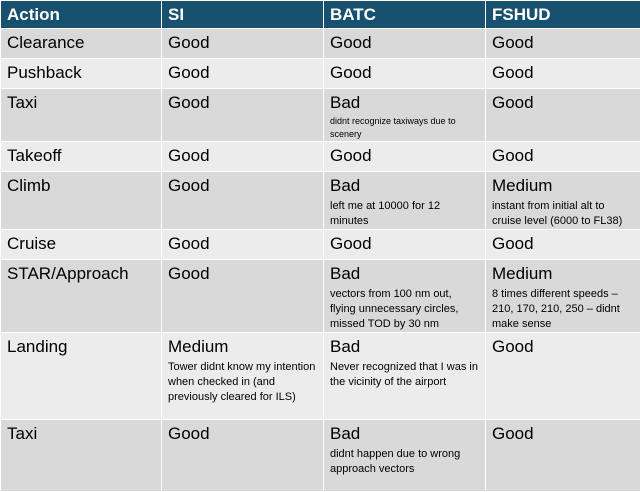  I want to click on header-action: Action, so click(81, 15).